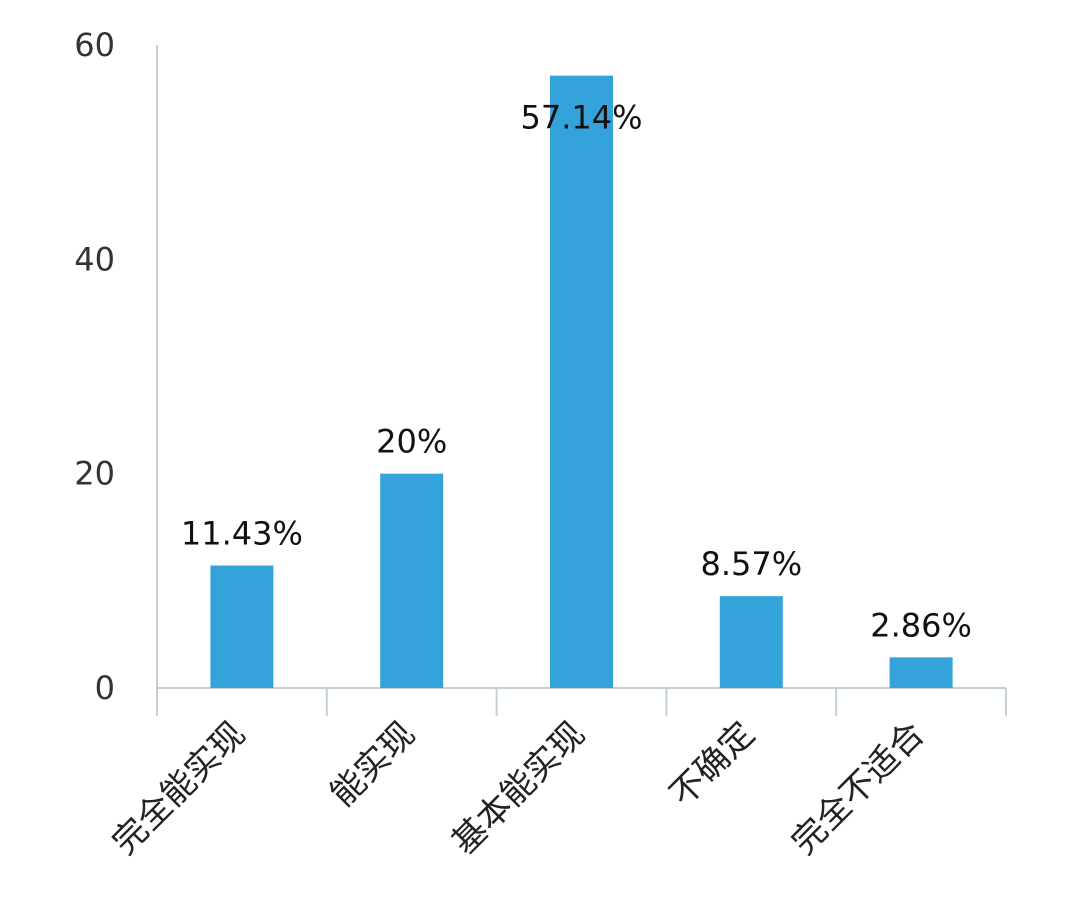 Image resolution: width=1077 pixels, height=924 pixels. What do you see at coordinates (858, 788) in the screenshot?
I see `x-category-label: 完全不适合` at bounding box center [858, 788].